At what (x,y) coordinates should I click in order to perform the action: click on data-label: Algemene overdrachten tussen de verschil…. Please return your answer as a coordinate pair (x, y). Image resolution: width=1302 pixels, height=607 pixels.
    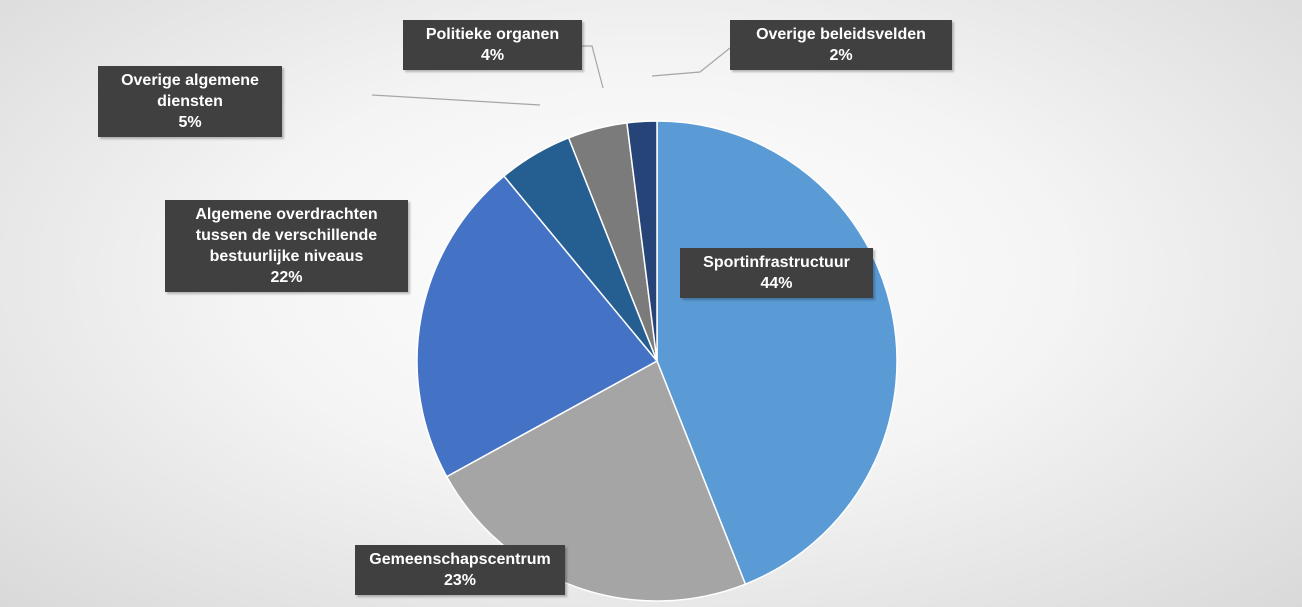
    Looking at the image, I should click on (286, 246).